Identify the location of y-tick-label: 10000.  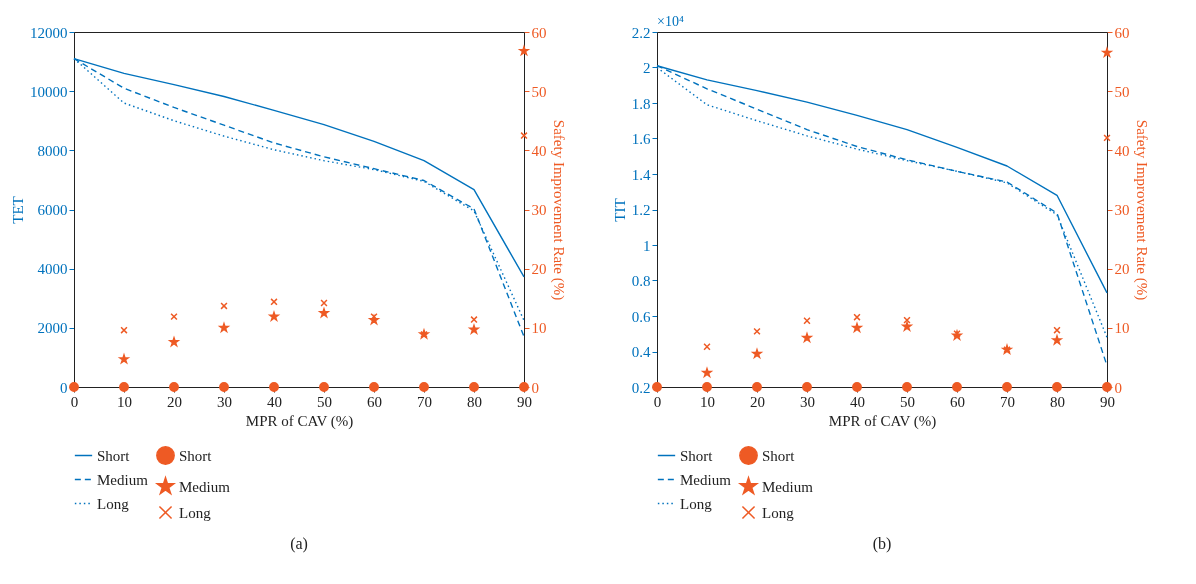
(49, 91).